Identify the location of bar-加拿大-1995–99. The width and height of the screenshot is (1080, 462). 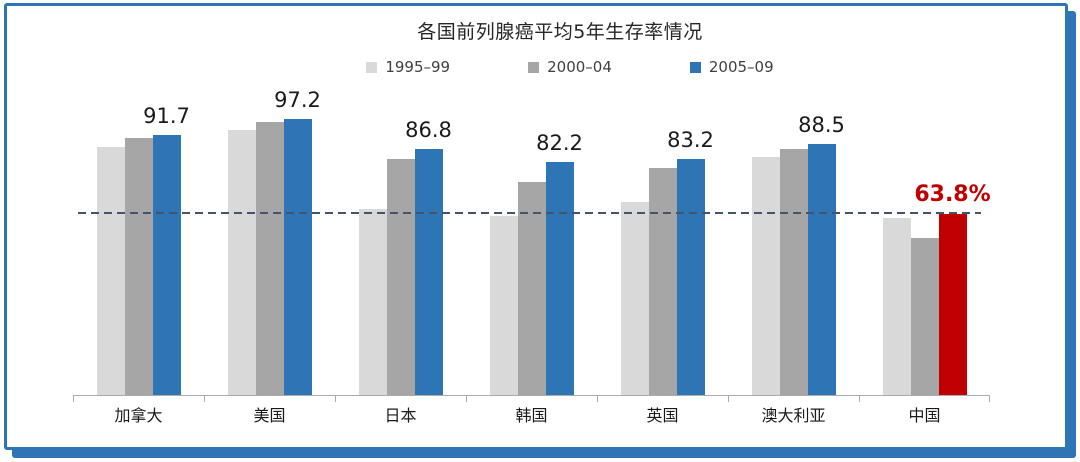
(110, 270).